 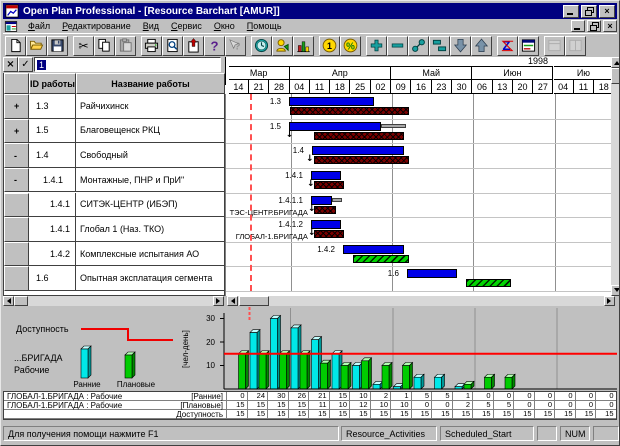 What do you see at coordinates (318, 405) in the screenshot?
I see `resource-value-cell: 11` at bounding box center [318, 405].